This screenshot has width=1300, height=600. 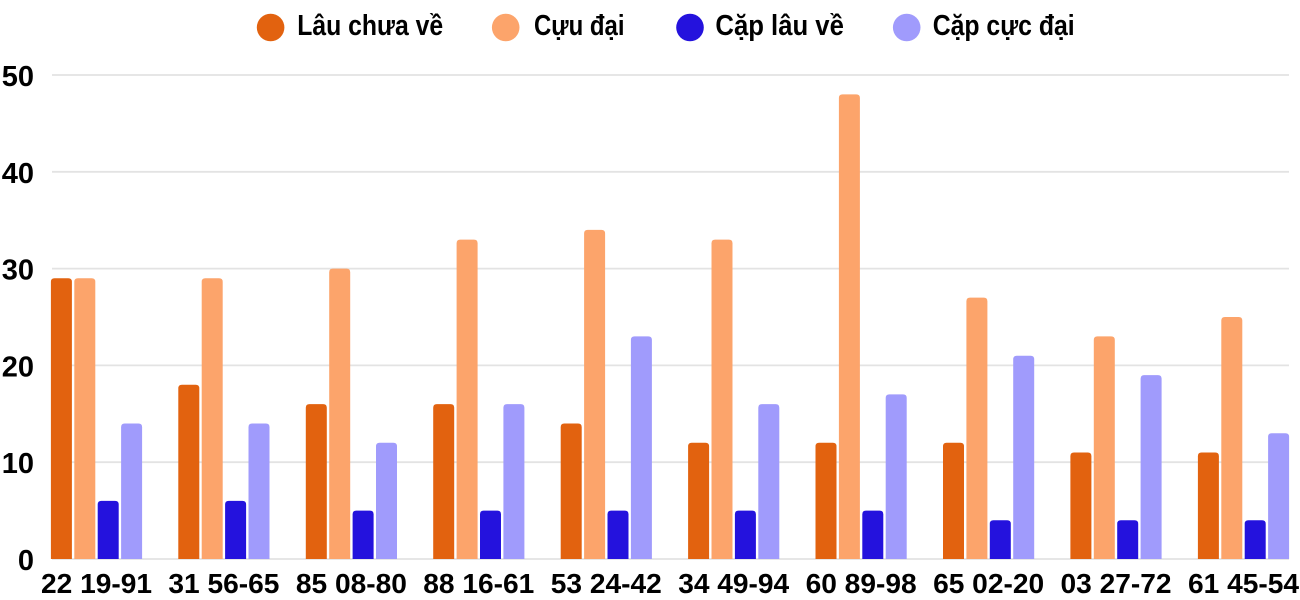 What do you see at coordinates (1243, 583) in the screenshot?
I see `svg-text: 61 45-54` at bounding box center [1243, 583].